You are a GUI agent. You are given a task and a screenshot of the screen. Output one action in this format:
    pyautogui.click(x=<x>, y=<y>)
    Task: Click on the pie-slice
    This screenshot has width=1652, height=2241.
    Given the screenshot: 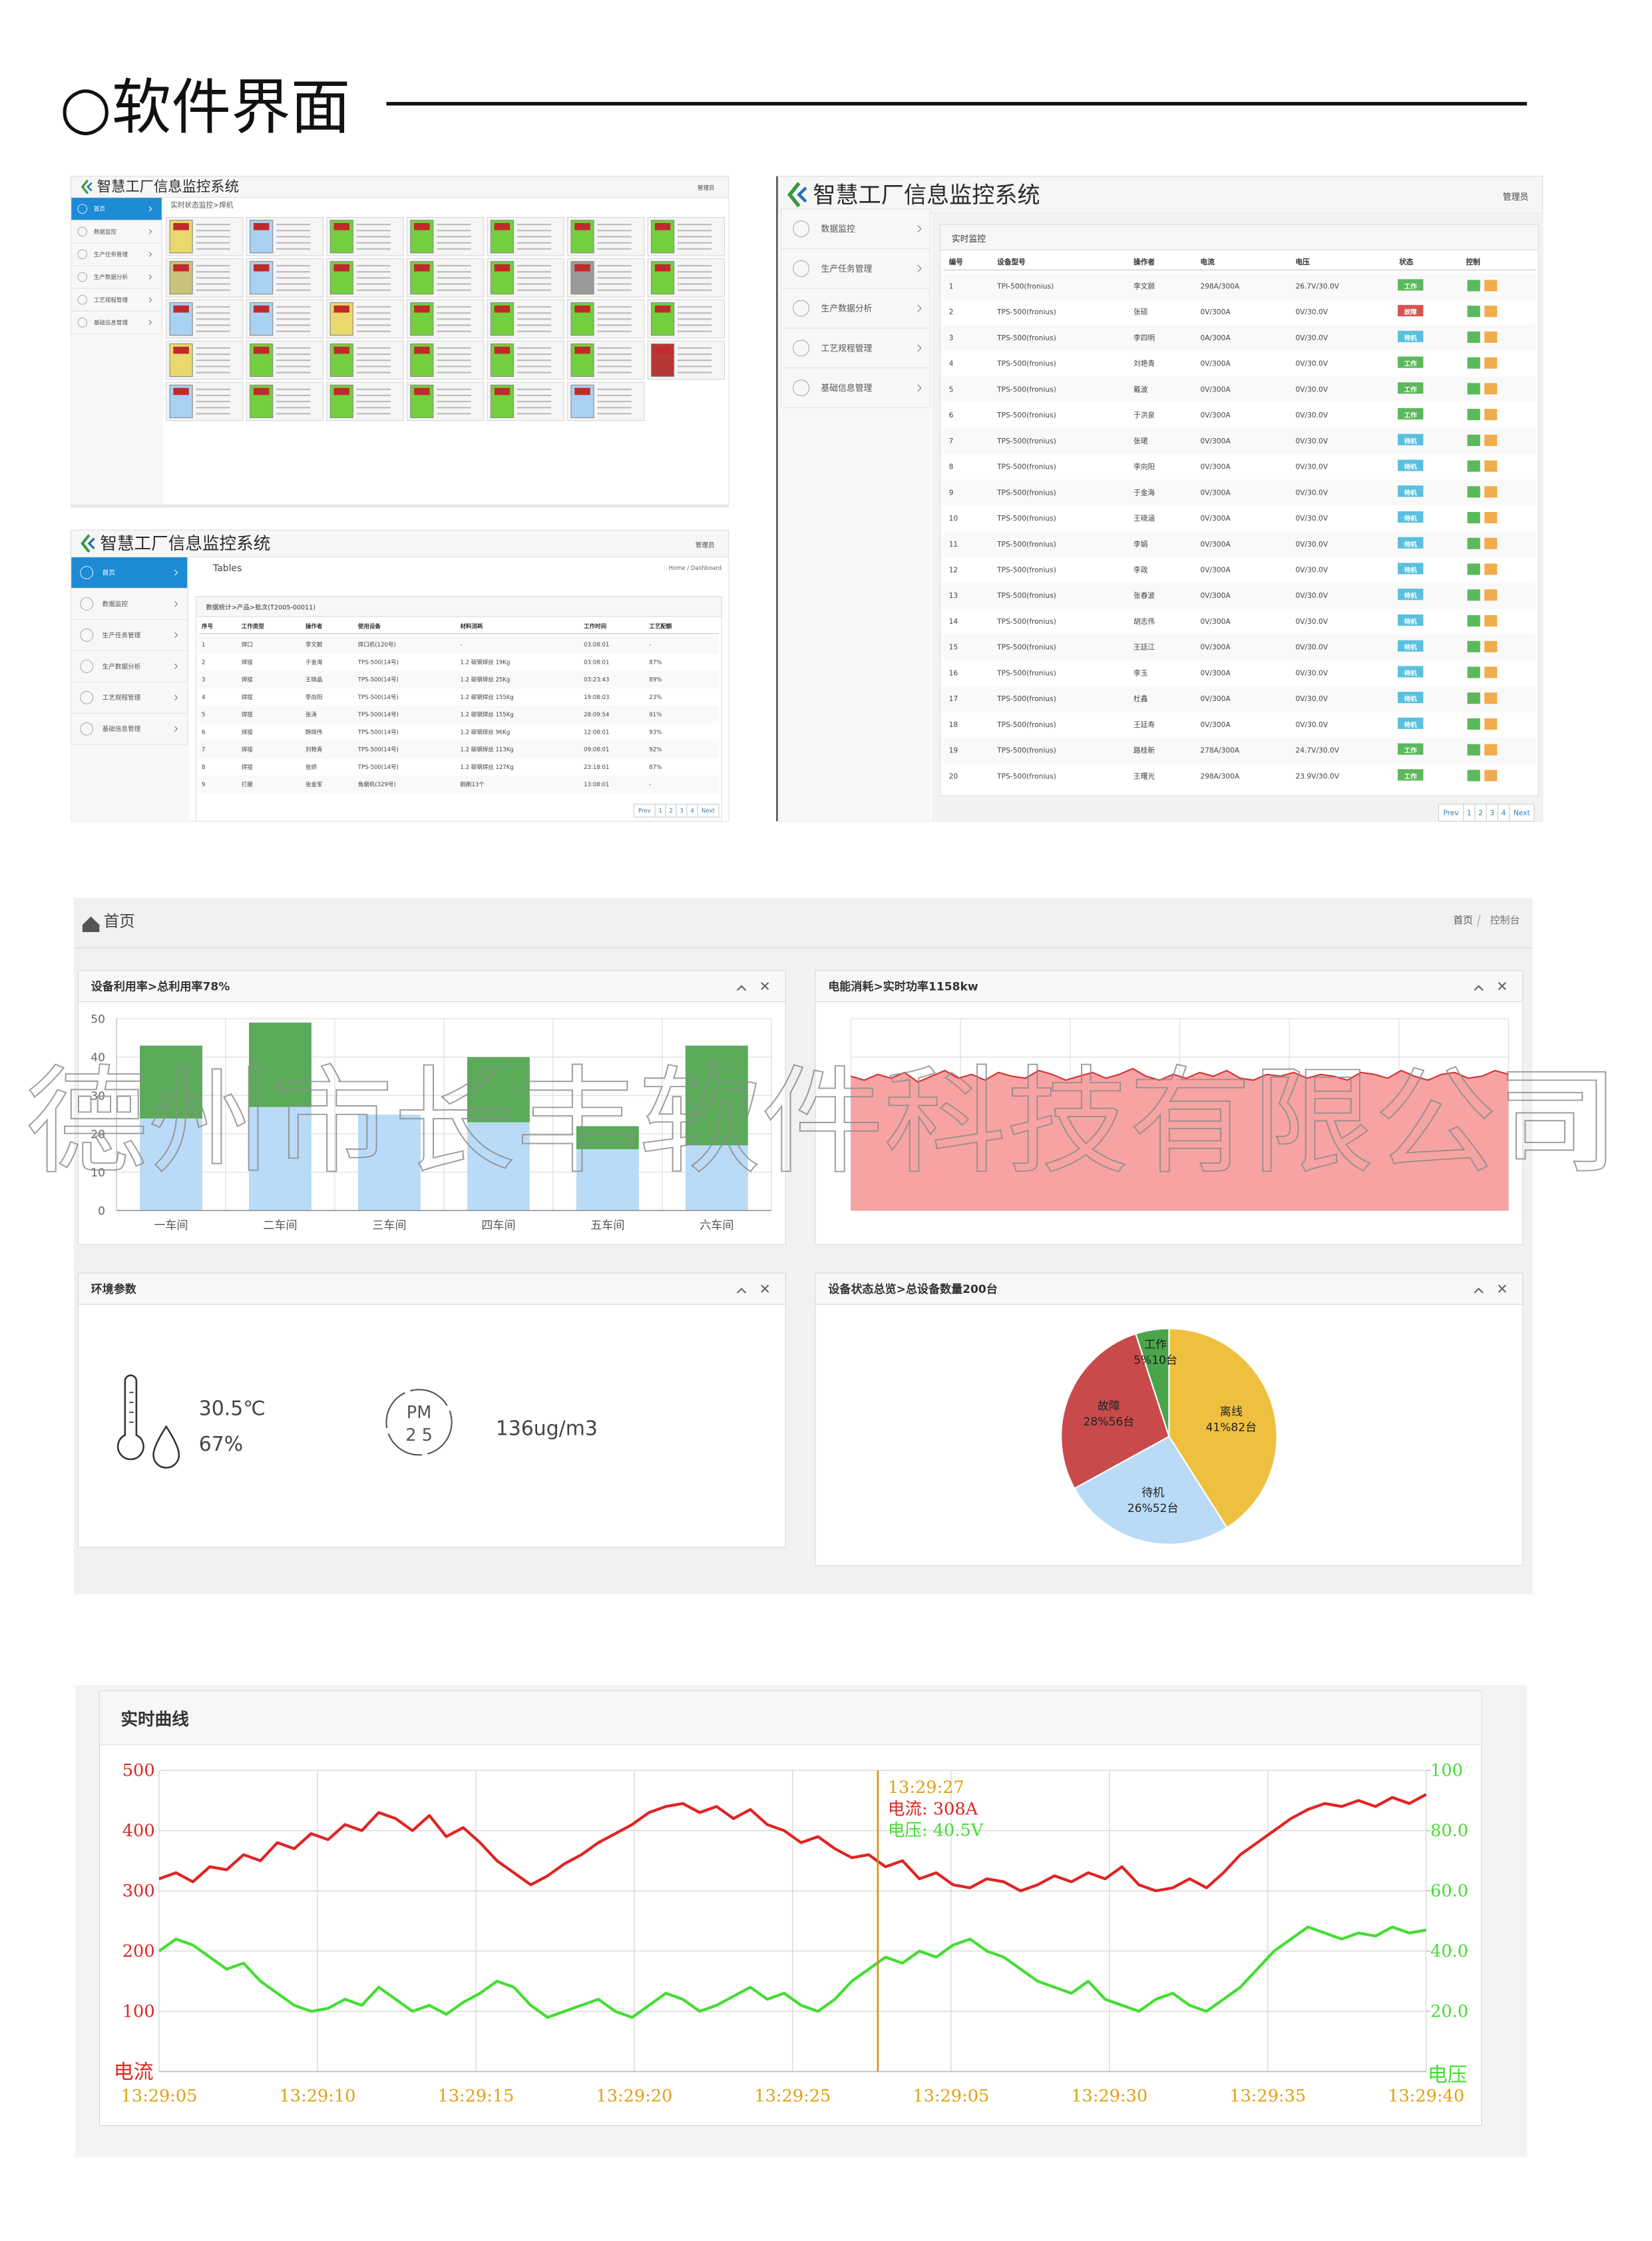 What is the action you would take?
    pyautogui.click(x=1150, y=1490)
    